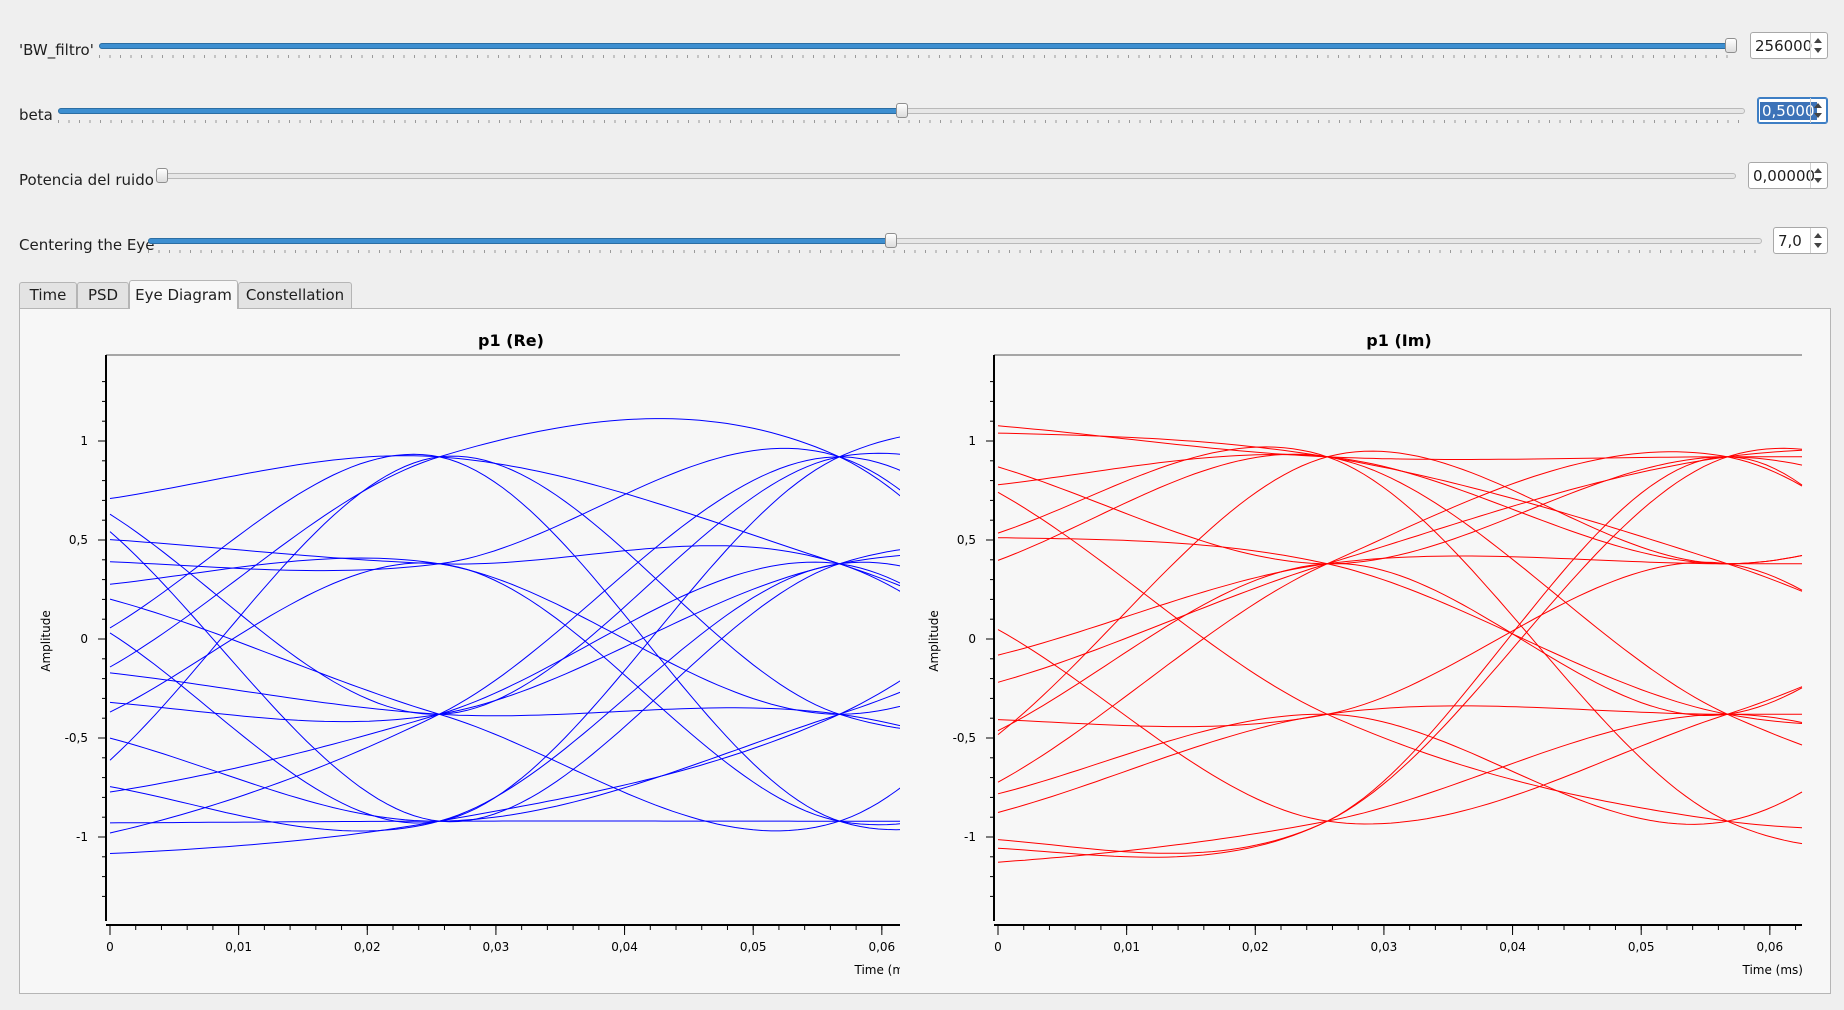  I want to click on bw-filtro-label: 'BW_filtro', so click(56, 50).